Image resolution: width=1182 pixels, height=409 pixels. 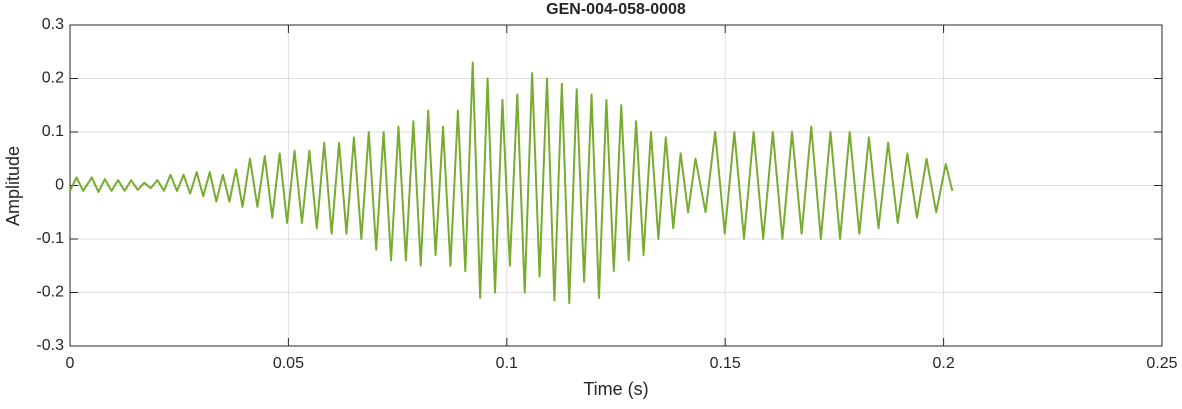 What do you see at coordinates (615, 389) in the screenshot?
I see `x-axis-label: Time (s)` at bounding box center [615, 389].